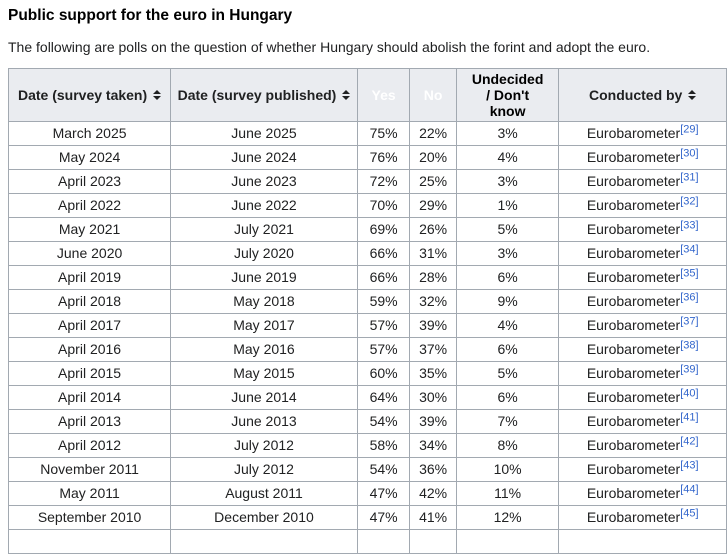 The height and width of the screenshot is (554, 727). Describe the element at coordinates (689, 273) in the screenshot. I see `reference-link: [35]` at that location.